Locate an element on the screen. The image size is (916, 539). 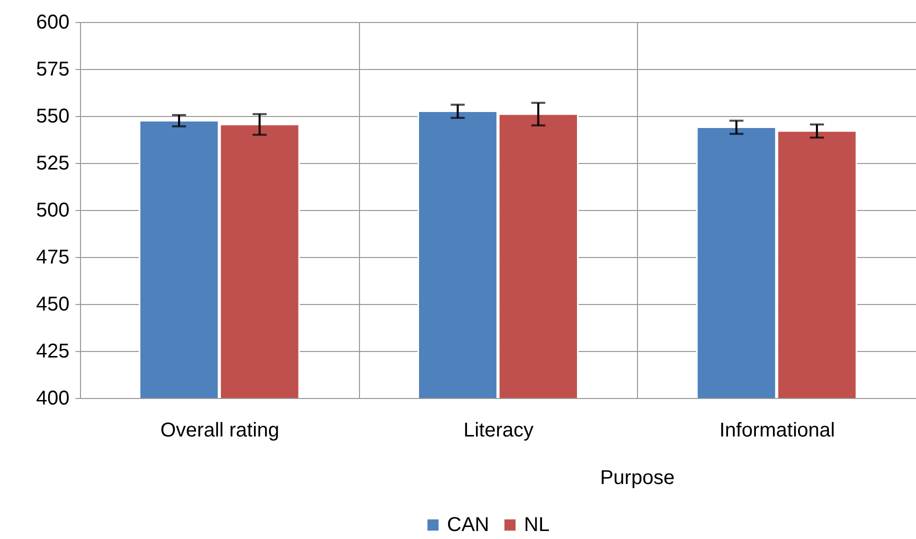
x-tick-label: Literacy is located at coordinates (498, 431).